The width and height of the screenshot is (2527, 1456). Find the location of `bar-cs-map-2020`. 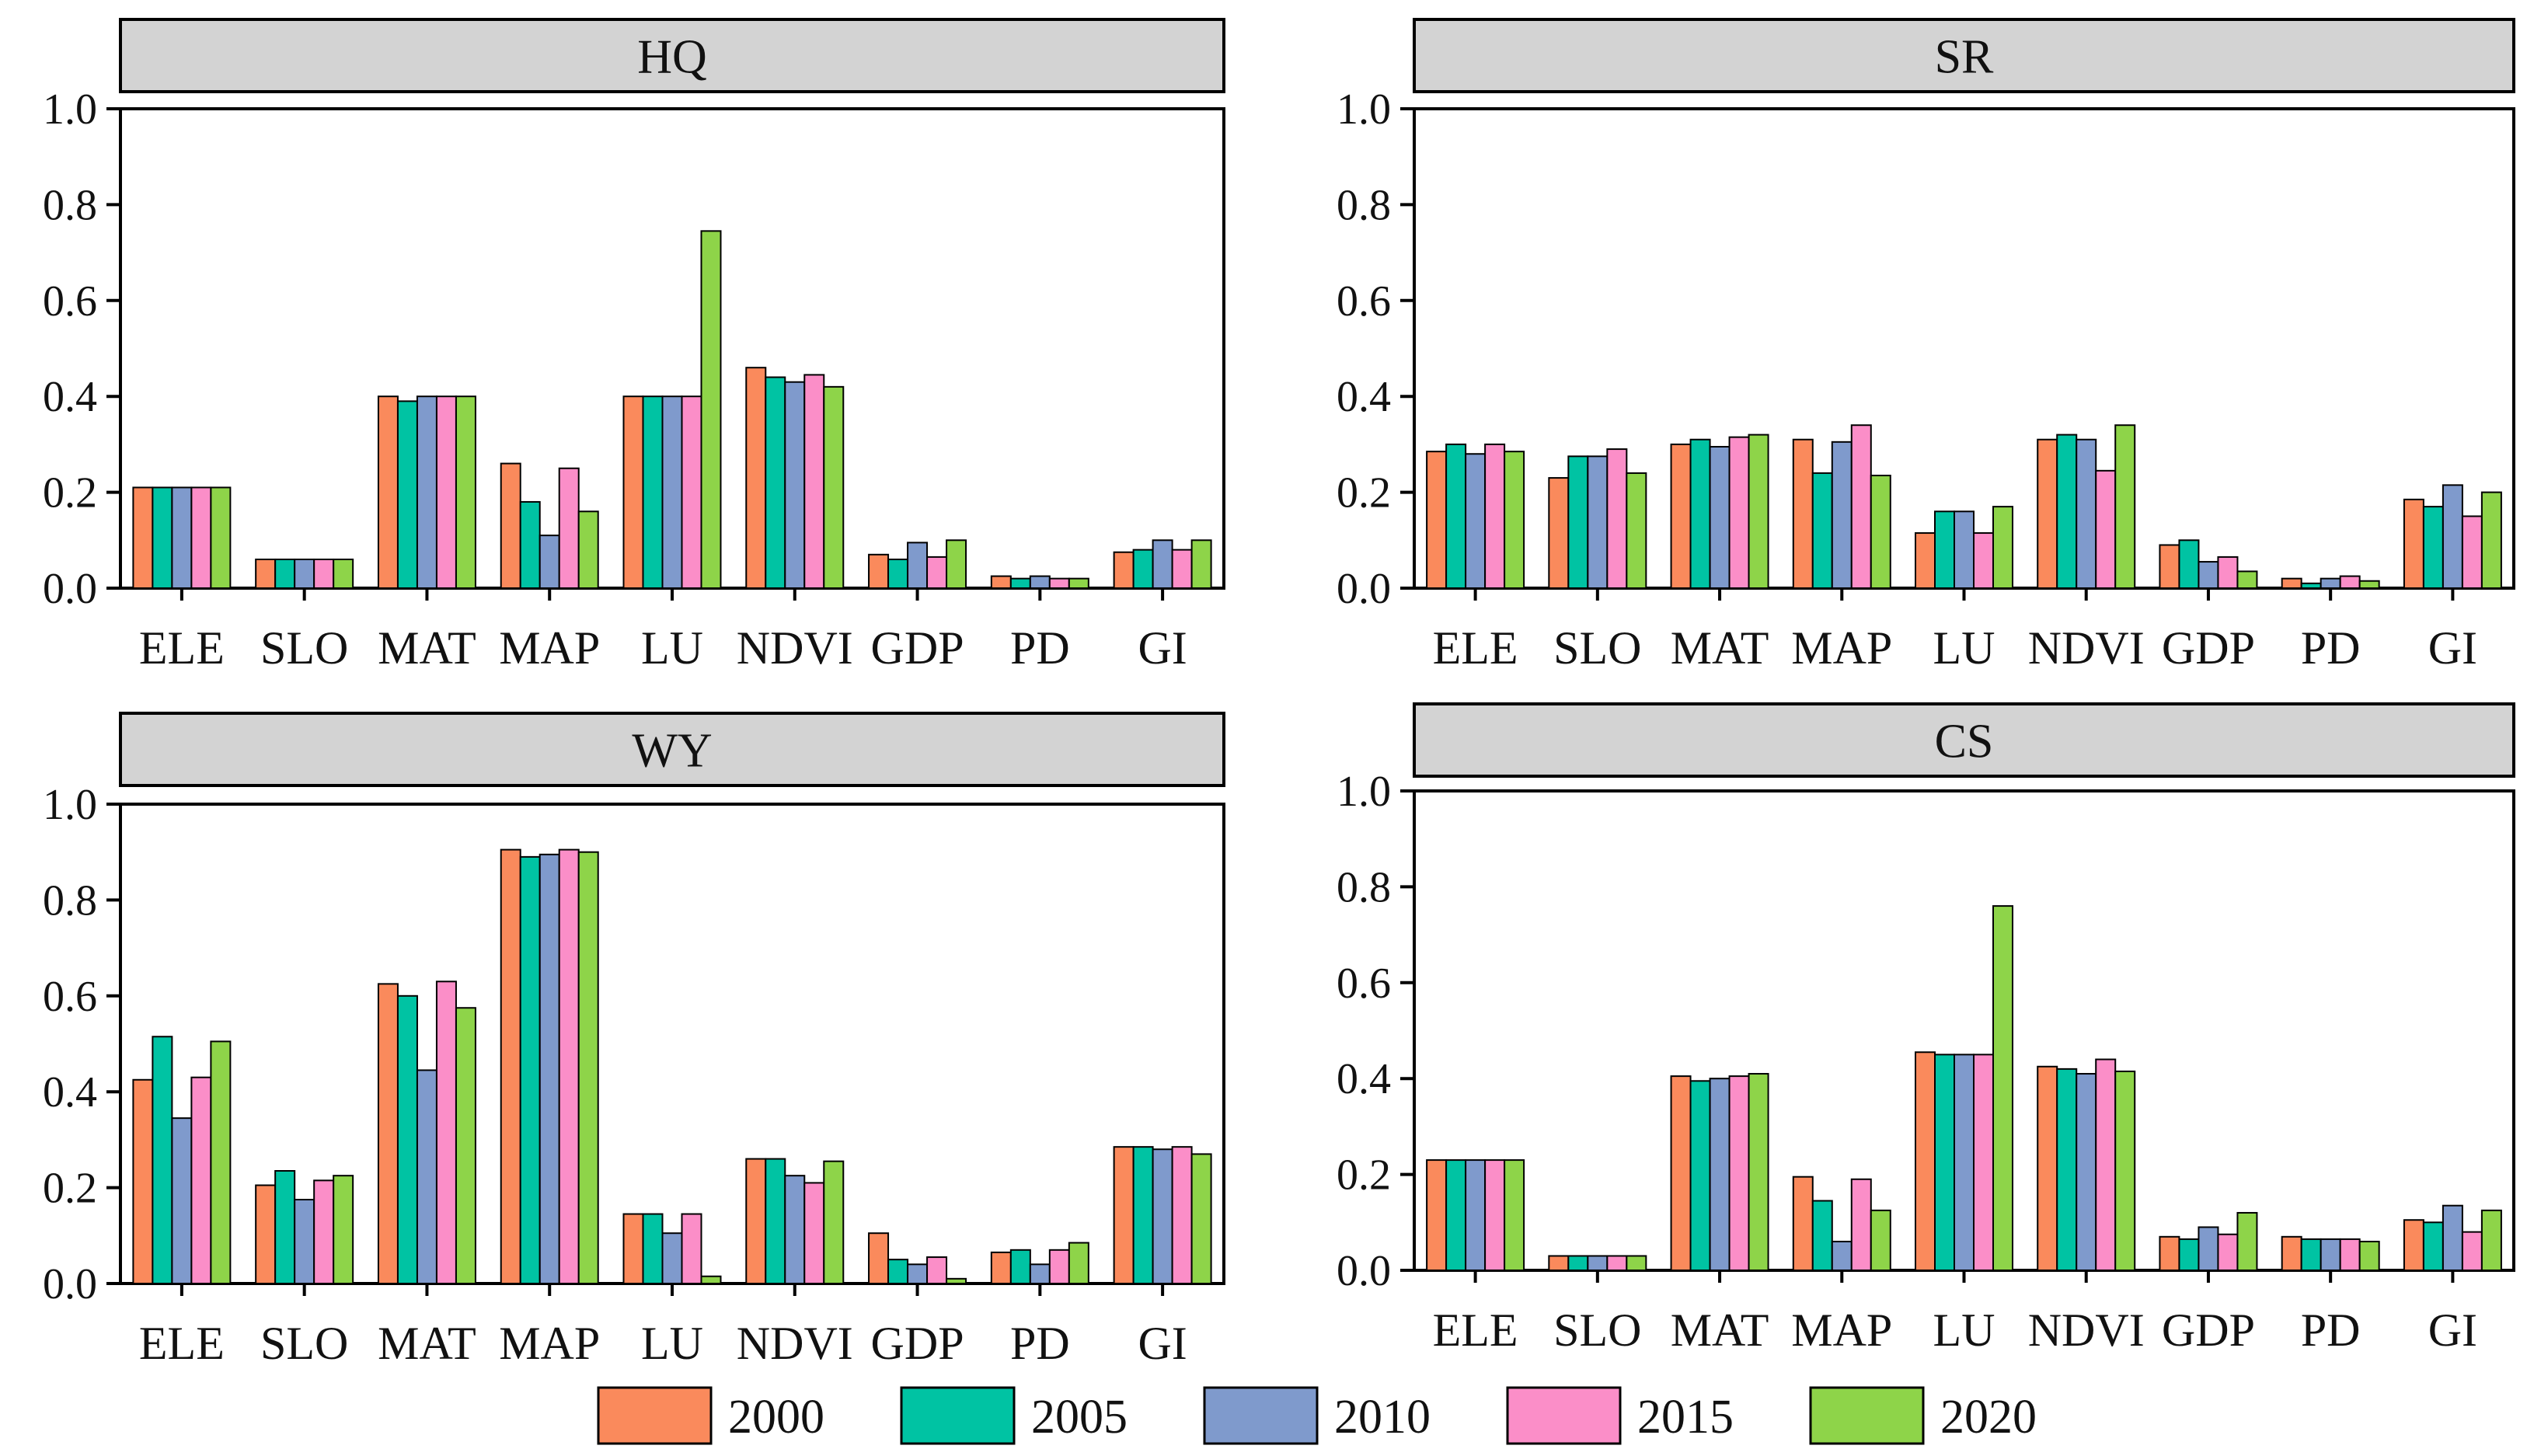

bar-cs-map-2020 is located at coordinates (1880, 1240).